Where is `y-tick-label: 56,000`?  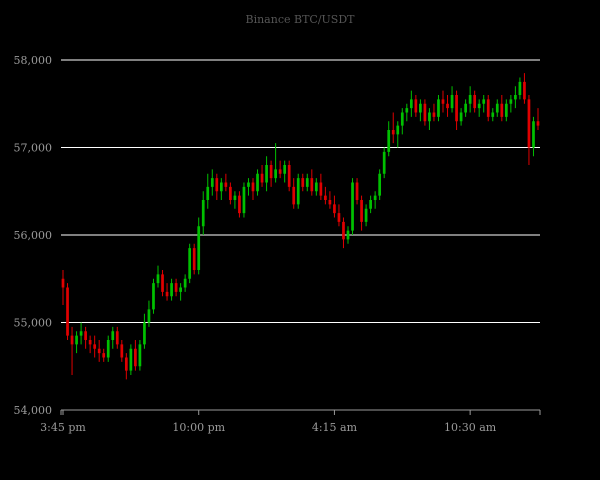 y-tick-label: 56,000 is located at coordinates (33, 235).